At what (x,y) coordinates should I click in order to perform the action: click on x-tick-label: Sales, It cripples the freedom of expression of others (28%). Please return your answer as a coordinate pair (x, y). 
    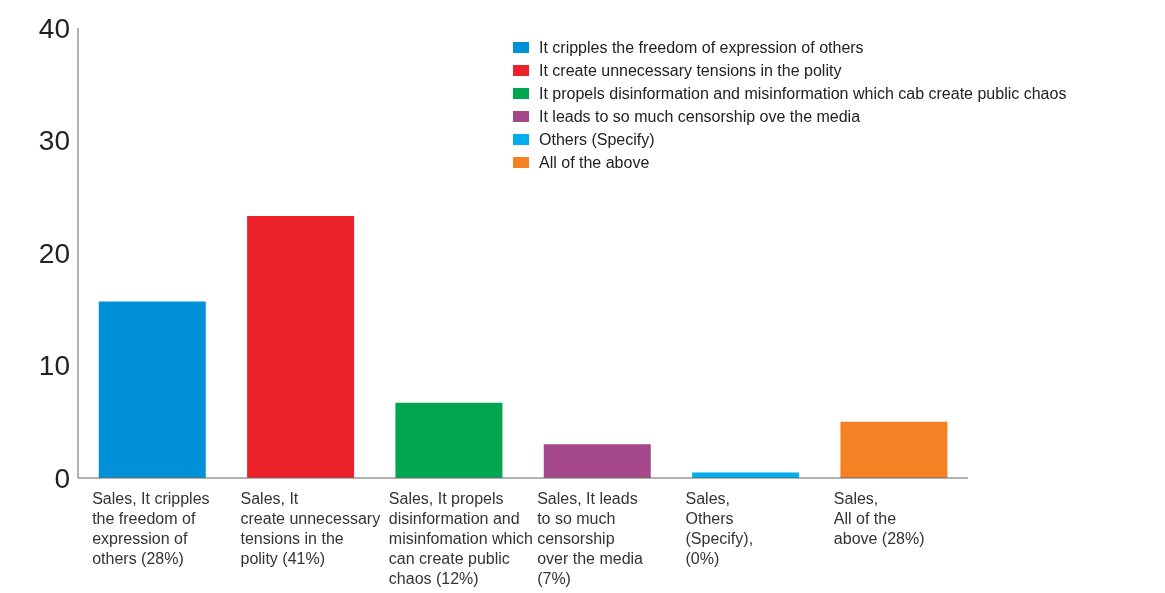
    Looking at the image, I should click on (151, 528).